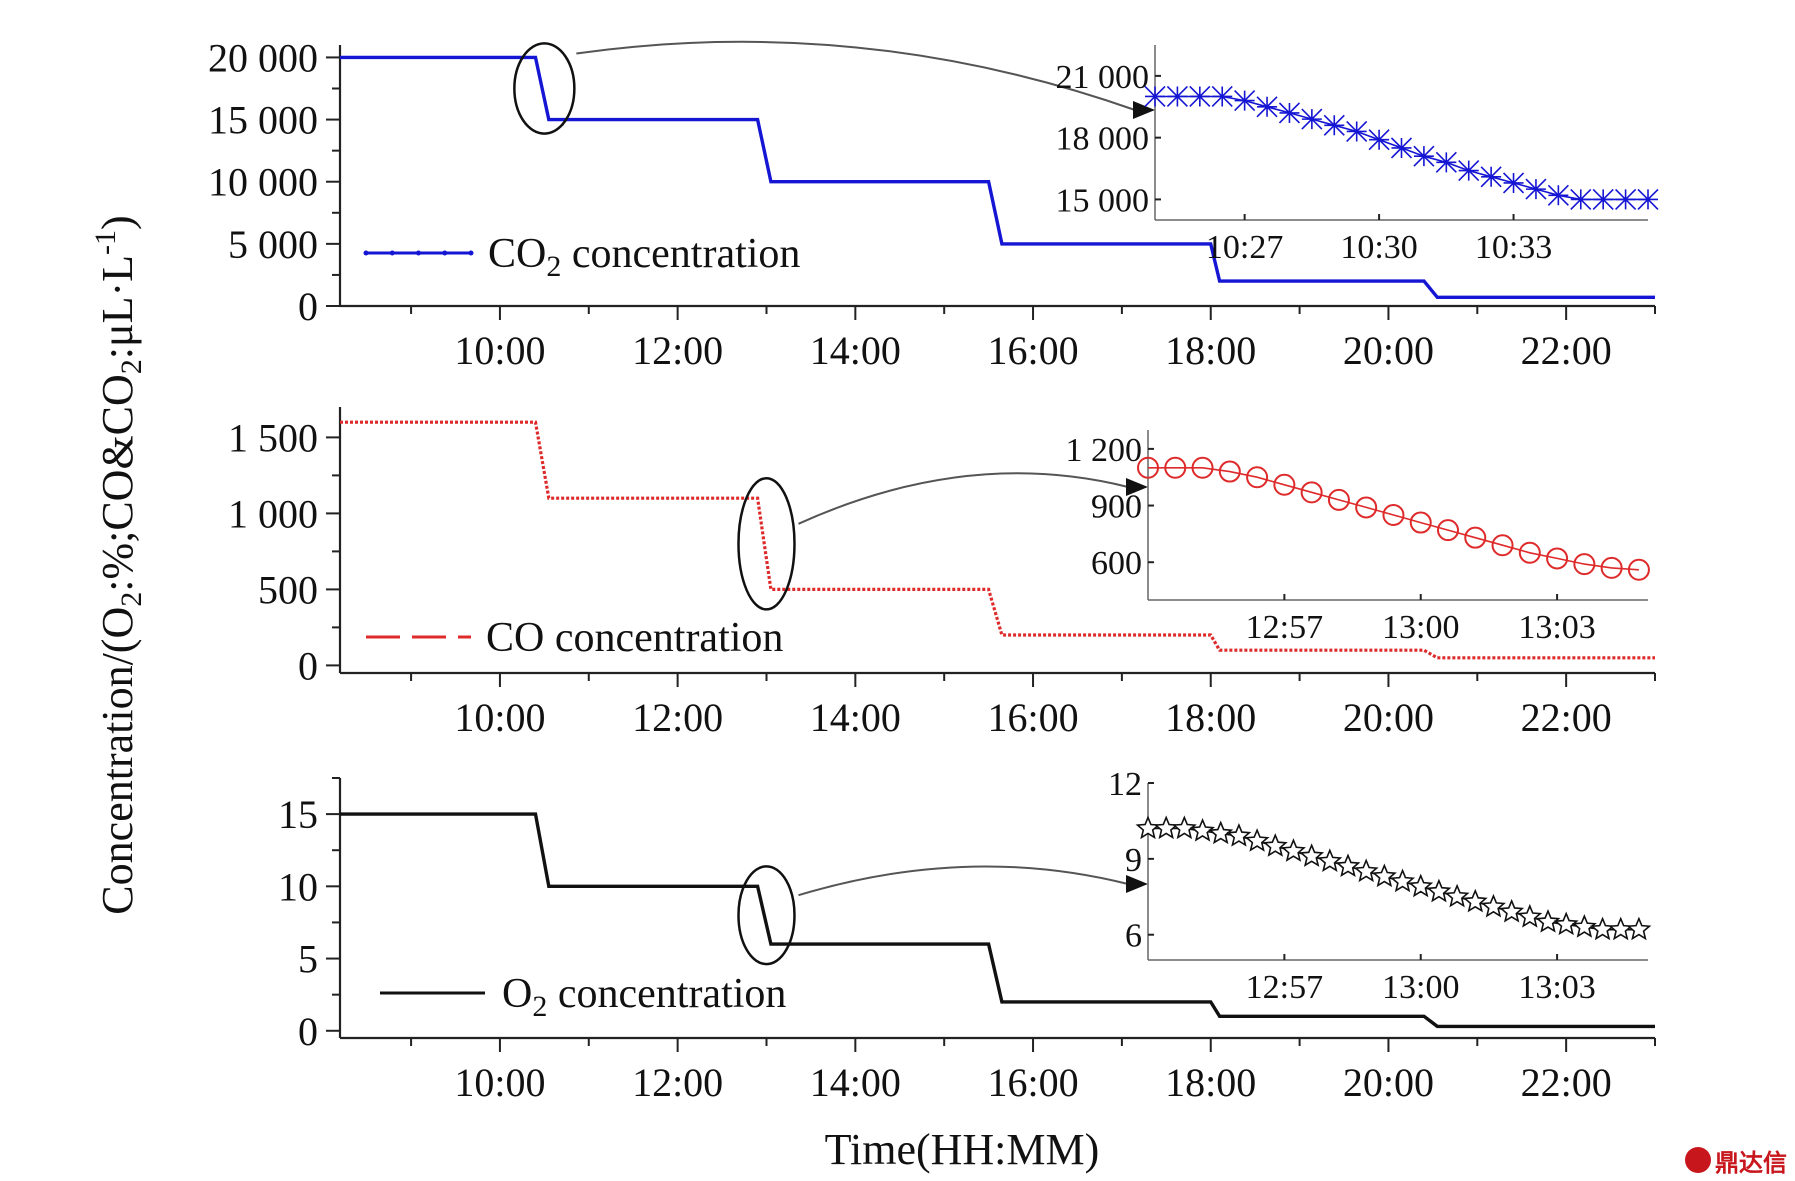 The width and height of the screenshot is (1795, 1181). Describe the element at coordinates (1133, 860) in the screenshot. I see `o2-inset-ytick-label: 9` at that location.